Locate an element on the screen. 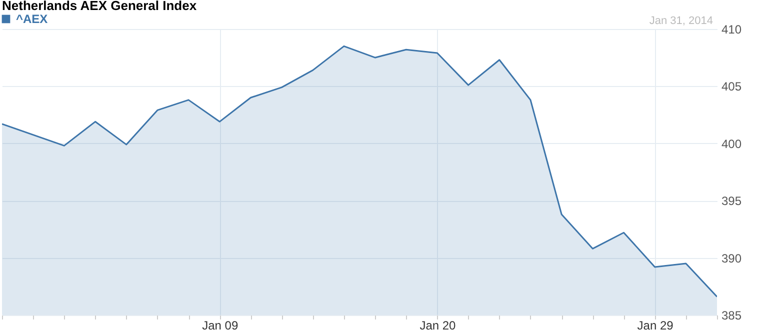 The image size is (768, 335). chart-title: Netherlands AEX General Index is located at coordinates (100, 6).